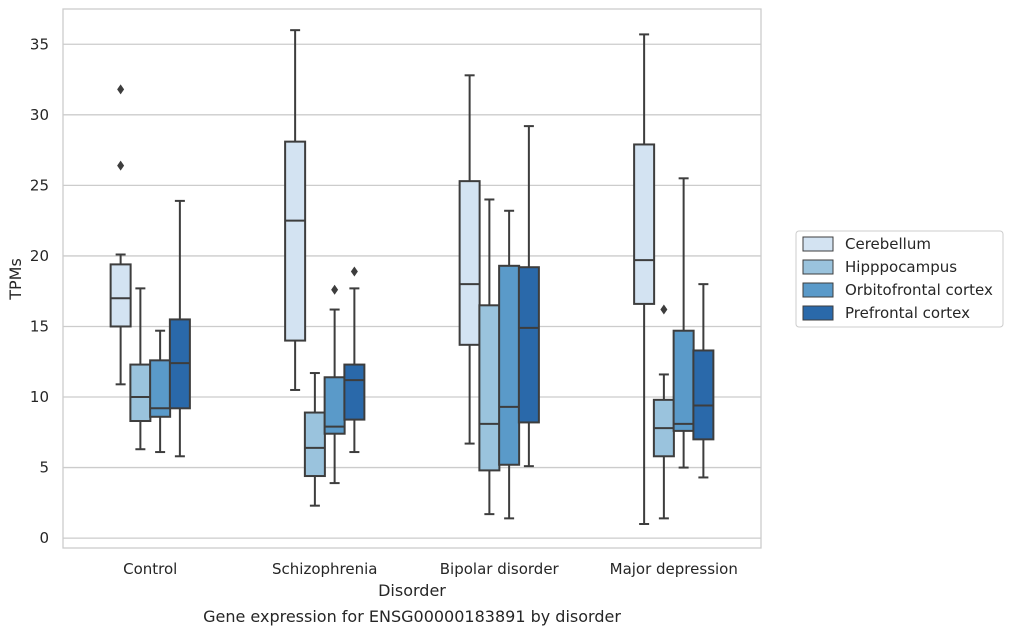 The height and width of the screenshot is (634, 1013). Describe the element at coordinates (150, 569) in the screenshot. I see `x-tick-label: Control` at that location.